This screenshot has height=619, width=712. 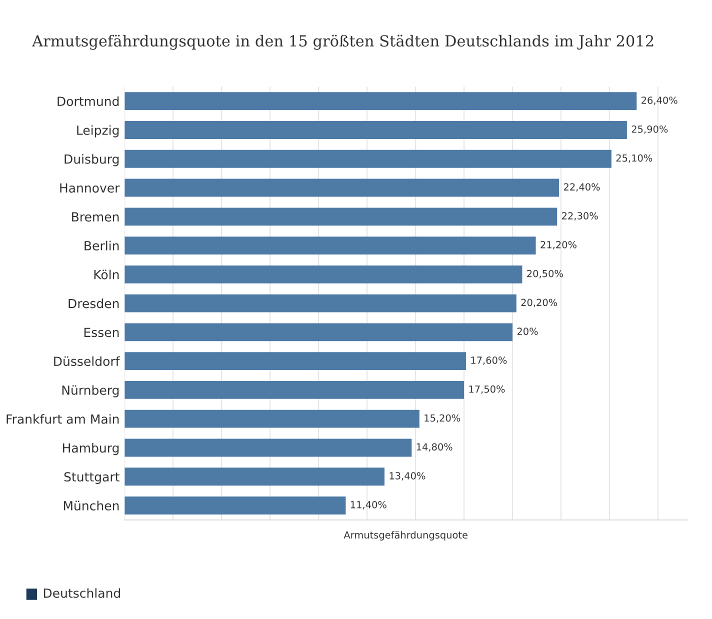 I want to click on data-label: 25,10%, so click(x=634, y=158).